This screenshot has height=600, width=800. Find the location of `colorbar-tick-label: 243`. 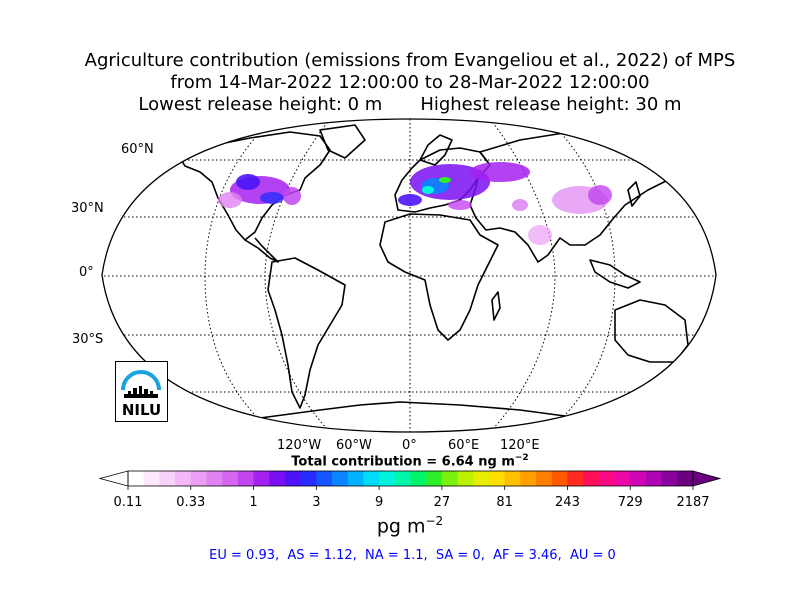

colorbar-tick-label: 243 is located at coordinates (567, 502).